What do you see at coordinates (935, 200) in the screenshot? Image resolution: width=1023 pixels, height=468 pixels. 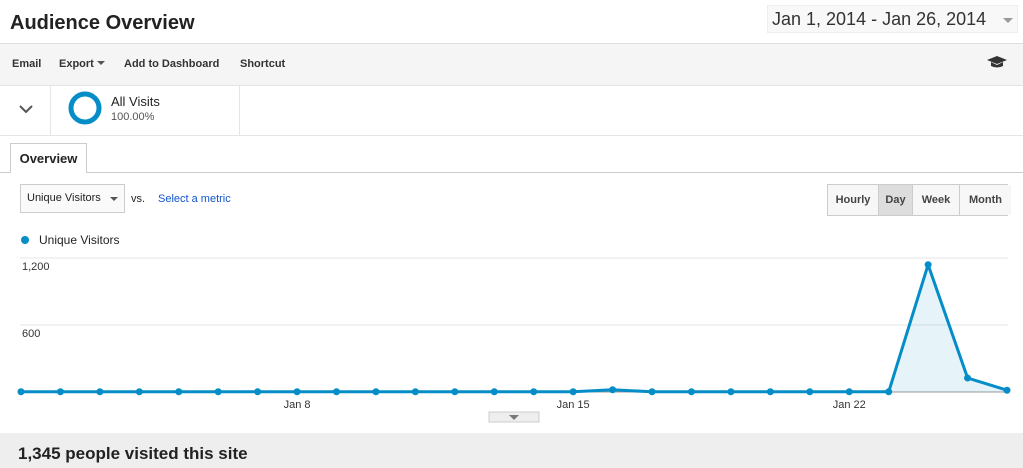 I see `granularity-button: Week` at bounding box center [935, 200].